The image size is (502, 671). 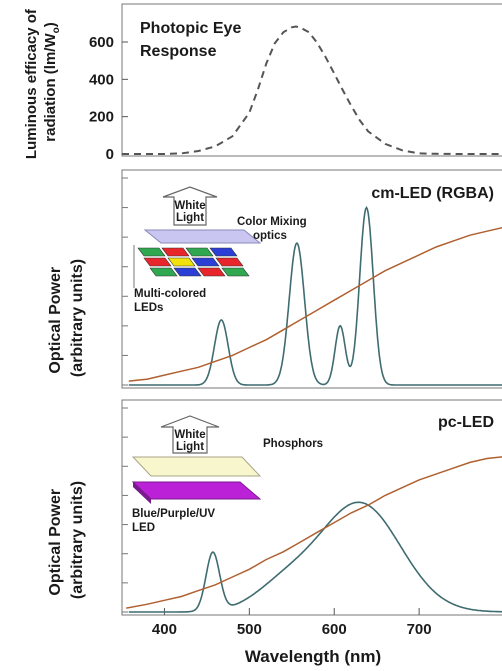 I want to click on white-light-text-bottom-1: White, so click(x=189, y=435).